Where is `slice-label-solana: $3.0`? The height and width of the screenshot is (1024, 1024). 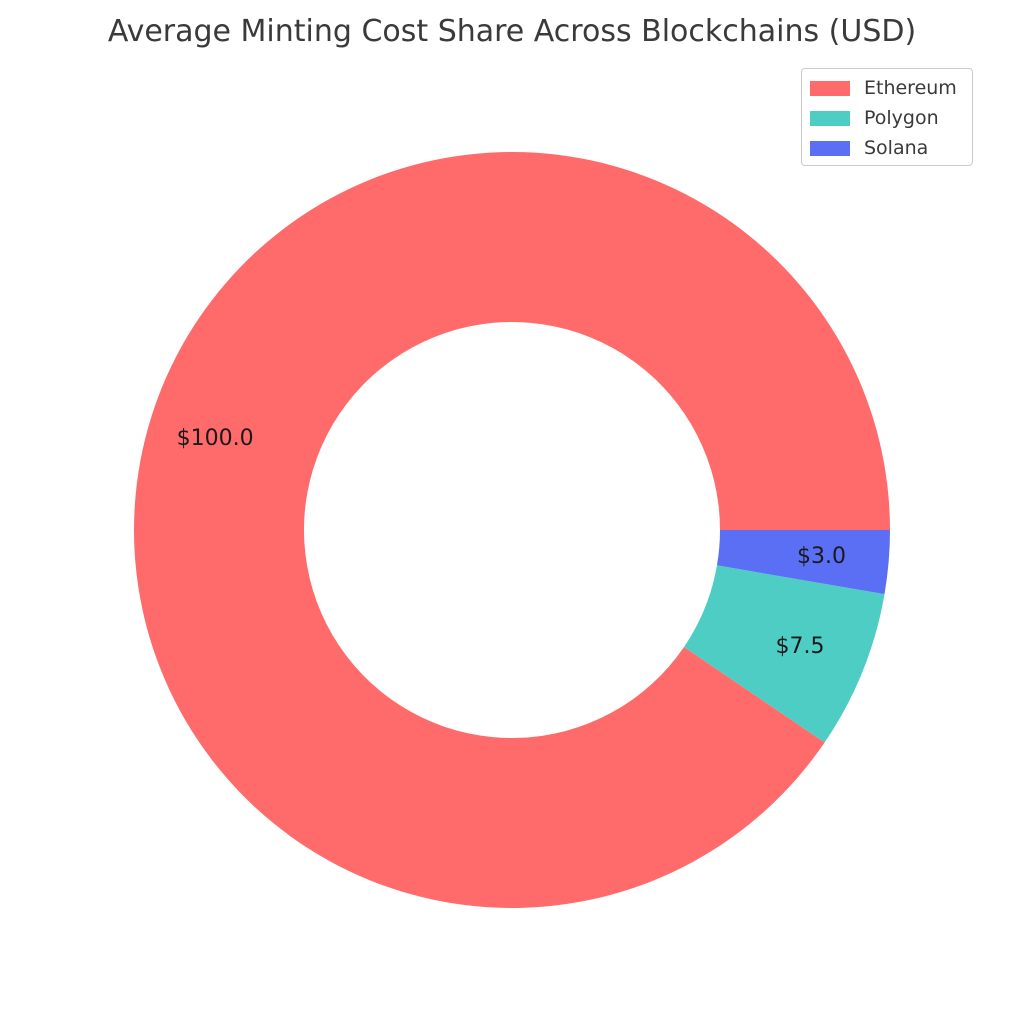 slice-label-solana: $3.0 is located at coordinates (821, 556).